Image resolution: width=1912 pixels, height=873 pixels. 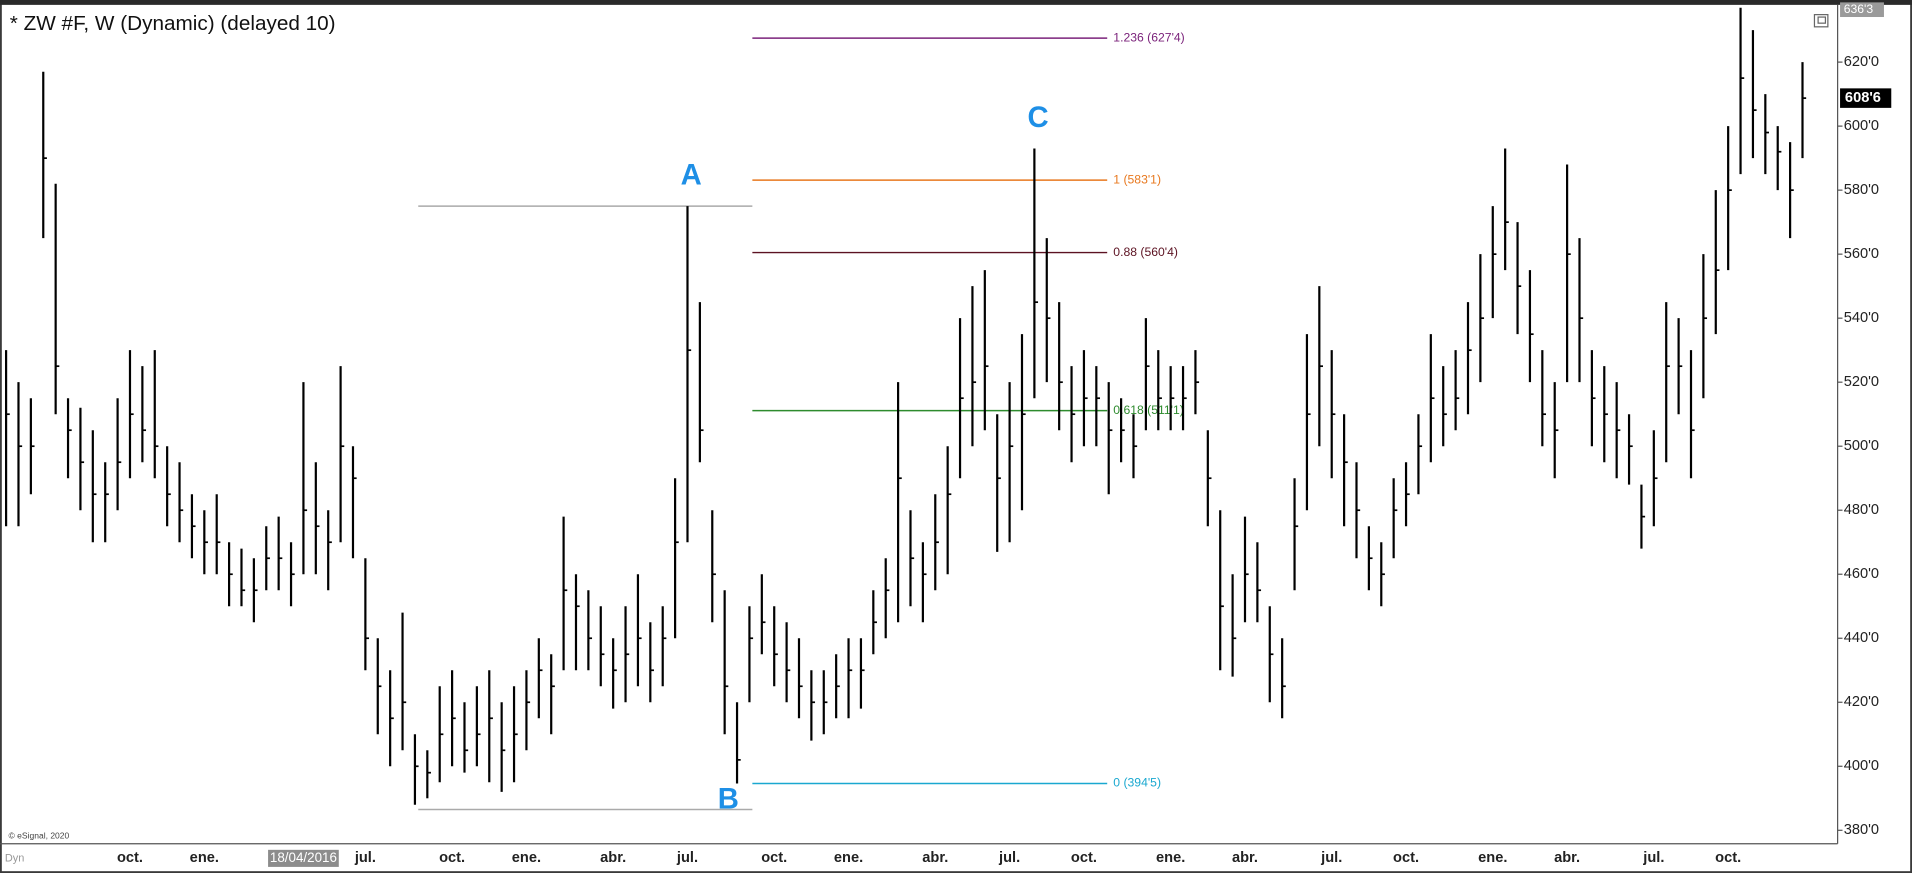 I want to click on y-tick-label: 400'0, so click(x=1861, y=766).